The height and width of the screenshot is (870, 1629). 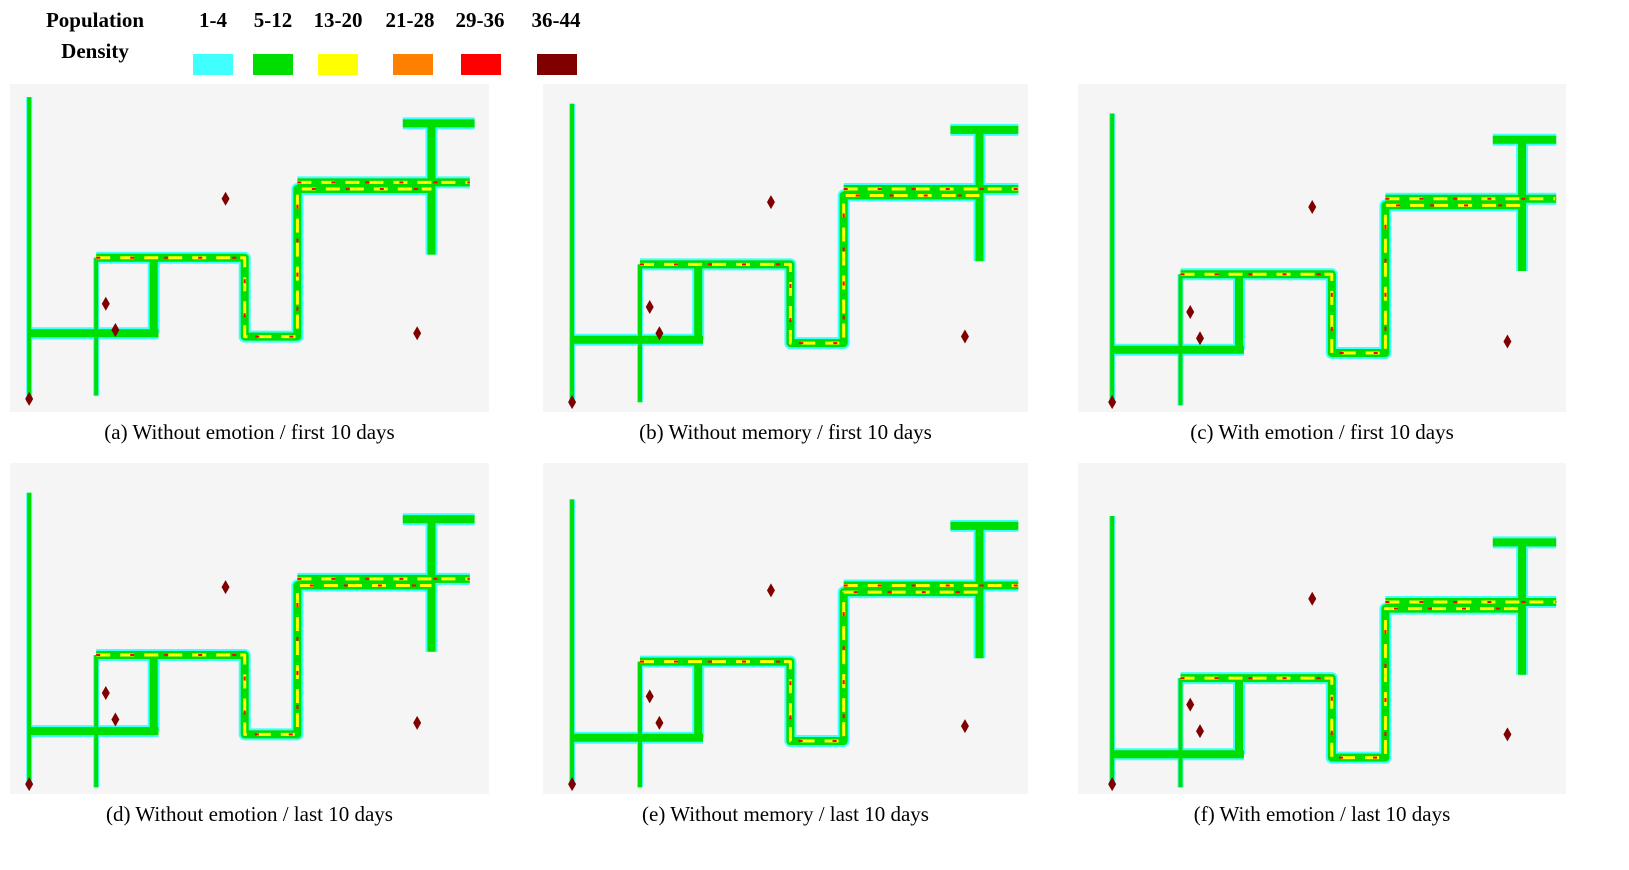 What do you see at coordinates (785, 432) in the screenshot?
I see `panel-caption: (b) Without memory / first 10 days` at bounding box center [785, 432].